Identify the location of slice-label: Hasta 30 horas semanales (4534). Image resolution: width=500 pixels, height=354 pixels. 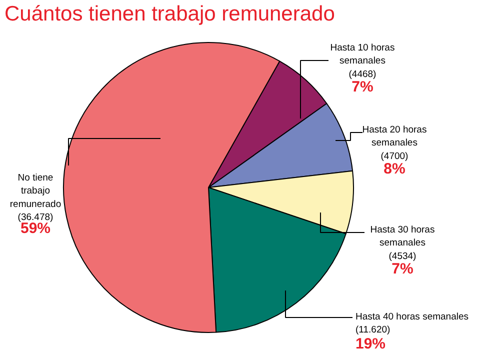
(402, 243).